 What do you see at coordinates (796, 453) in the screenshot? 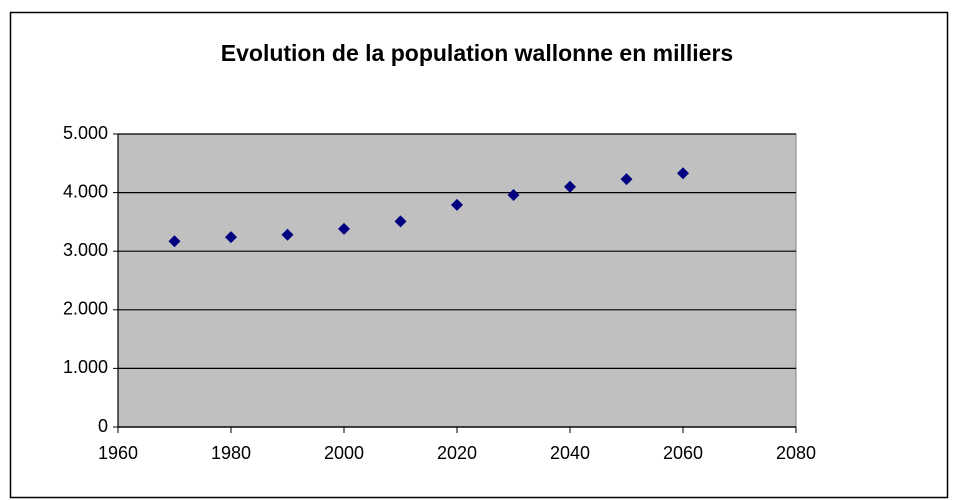
I see `x-tick-label: 2080` at bounding box center [796, 453].